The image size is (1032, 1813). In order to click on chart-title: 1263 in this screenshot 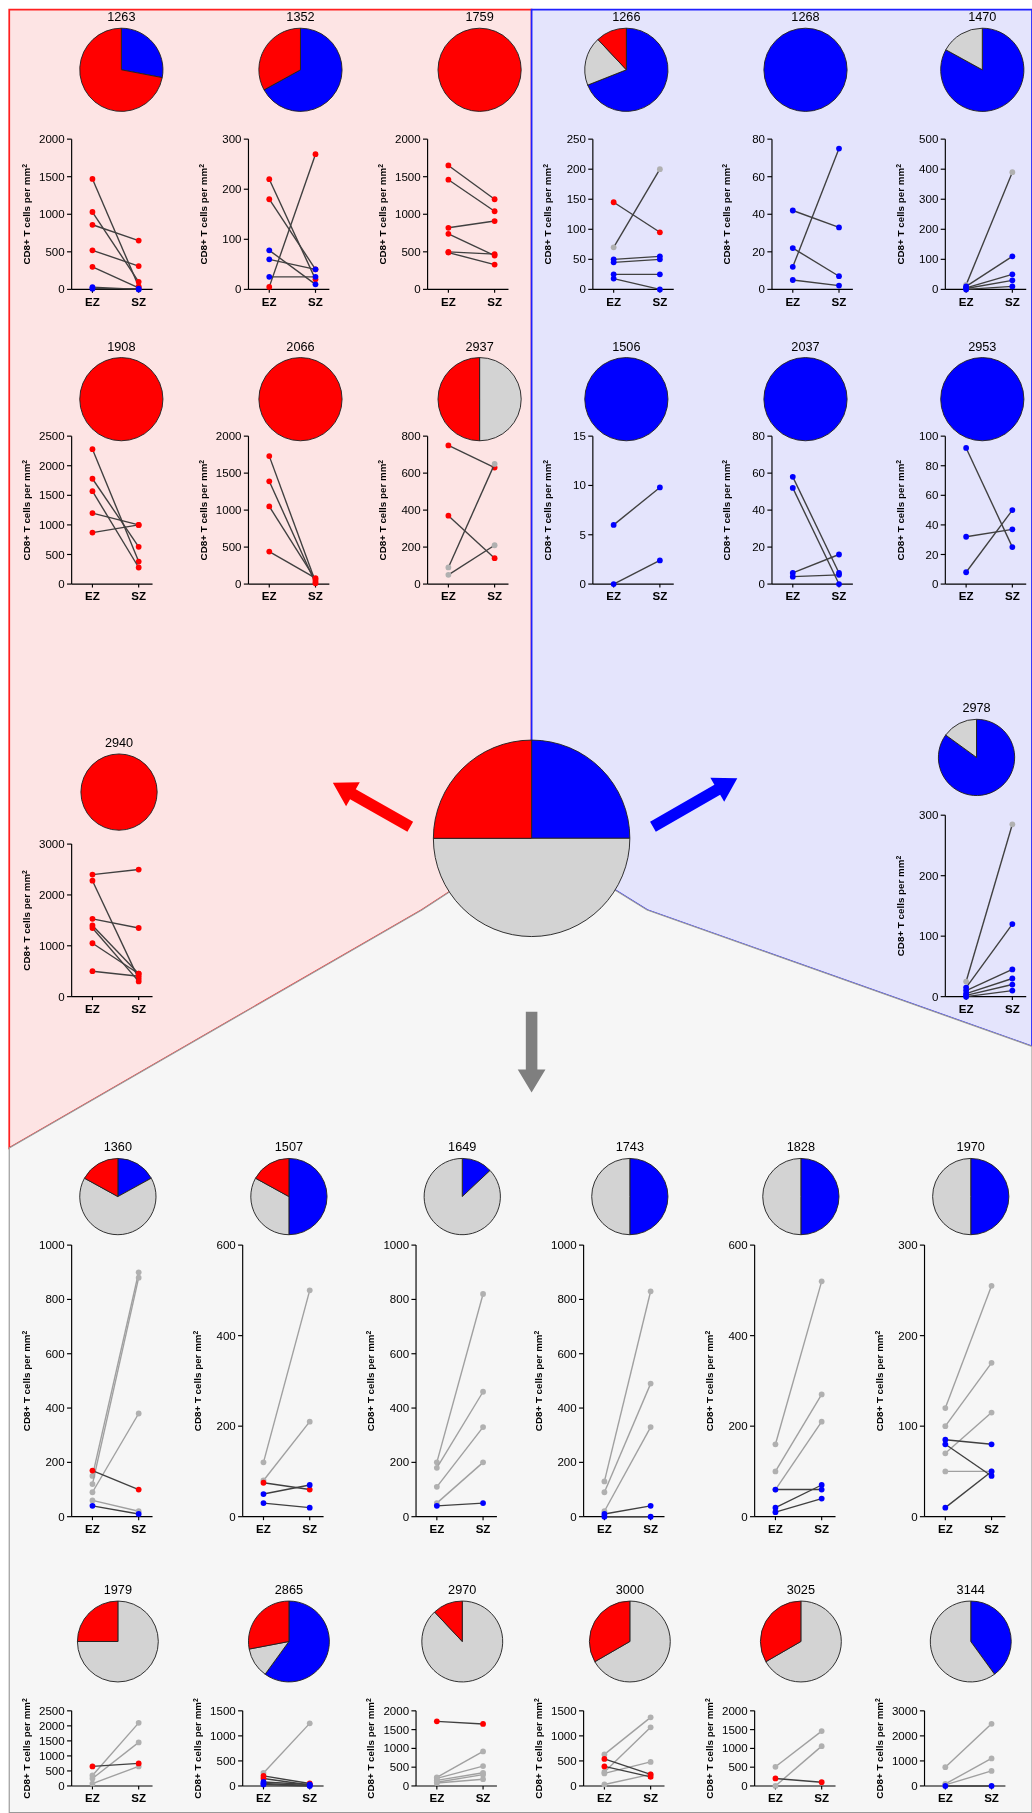, I will do `click(121, 17)`.